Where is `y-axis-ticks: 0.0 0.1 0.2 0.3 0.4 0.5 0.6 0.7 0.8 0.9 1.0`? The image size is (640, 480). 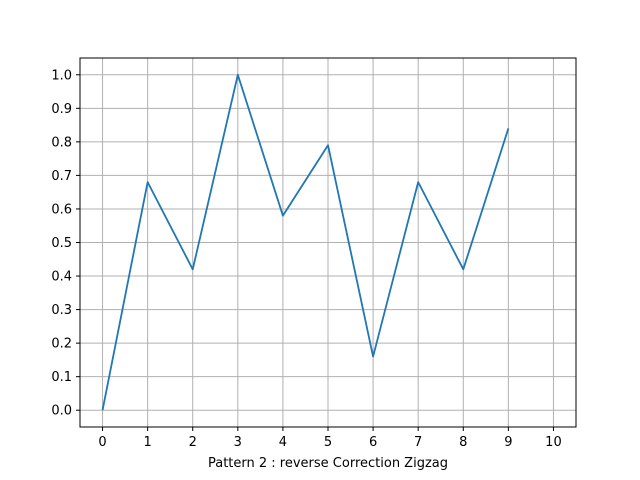 y-axis-ticks: 0.0 0.1 0.2 0.3 0.4 0.5 0.6 0.7 0.8 0.9 1.0 is located at coordinates (65, 243).